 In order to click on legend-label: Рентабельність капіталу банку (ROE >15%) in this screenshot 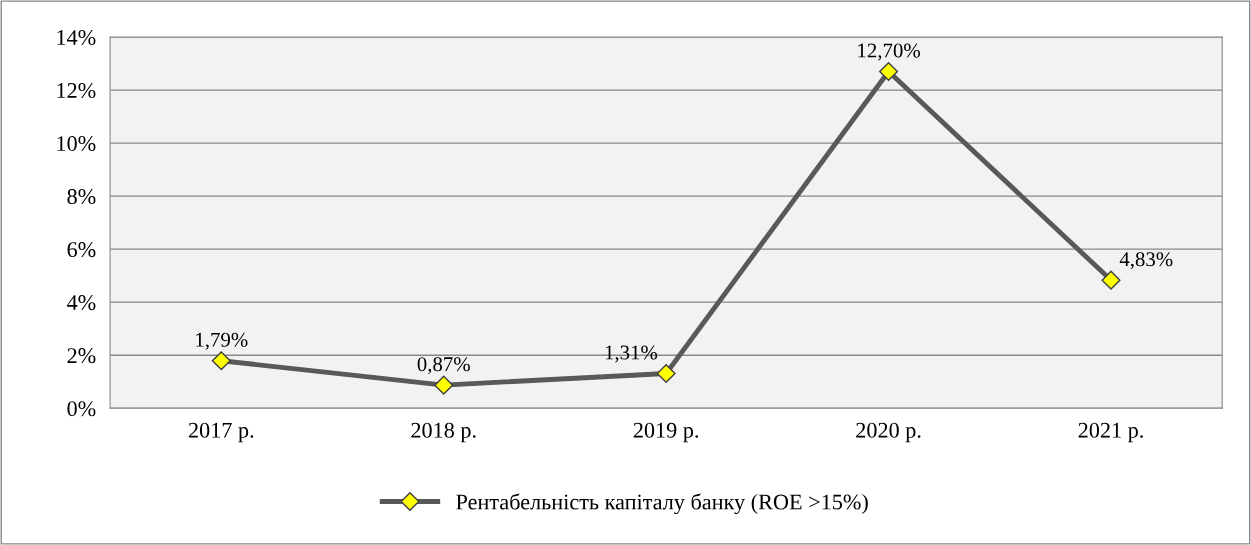, I will do `click(662, 504)`.